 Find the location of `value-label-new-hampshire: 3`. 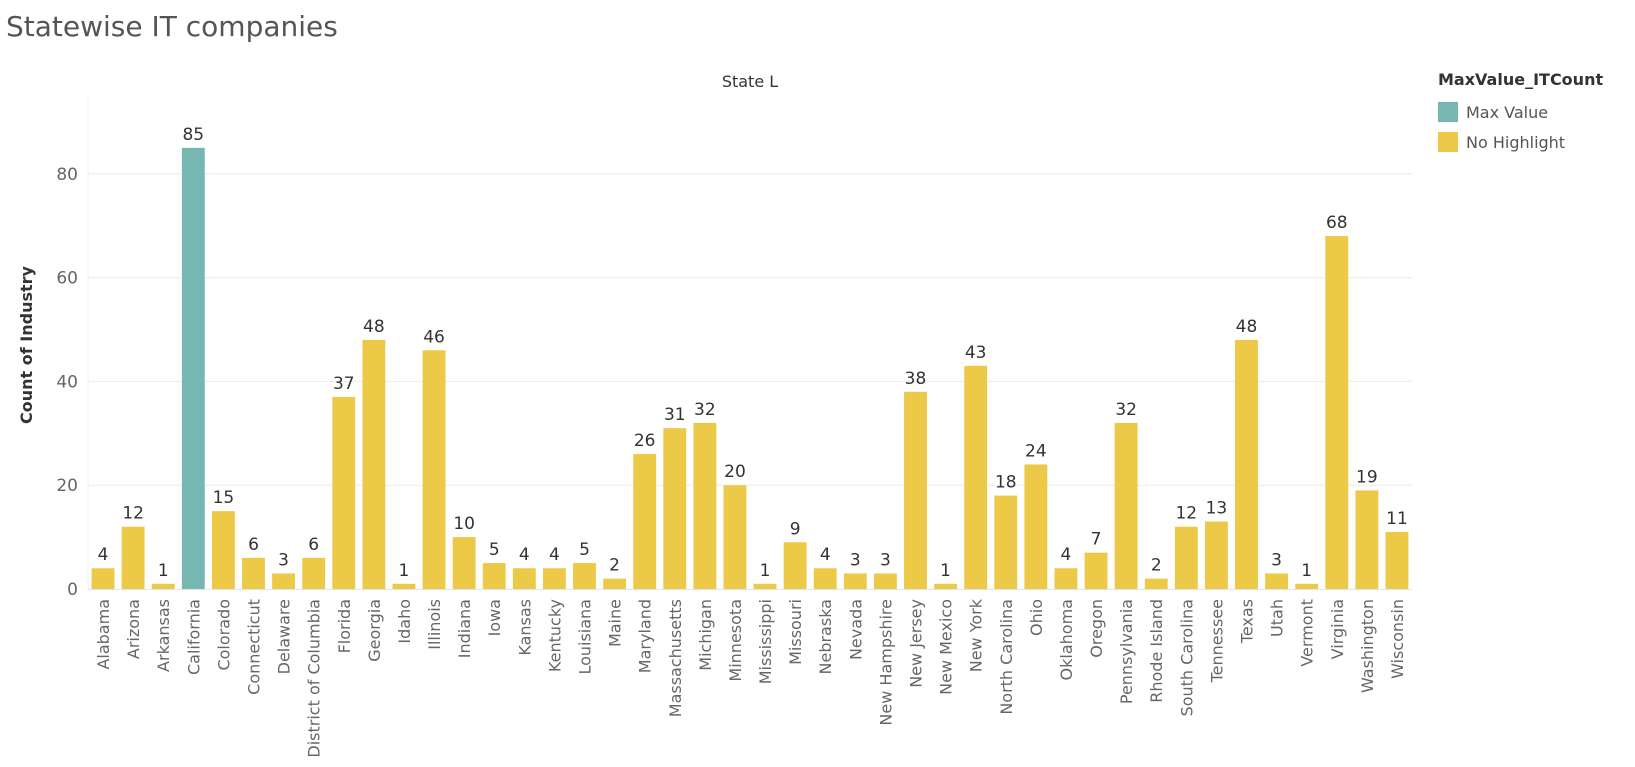

value-label-new-hampshire: 3 is located at coordinates (885, 560).